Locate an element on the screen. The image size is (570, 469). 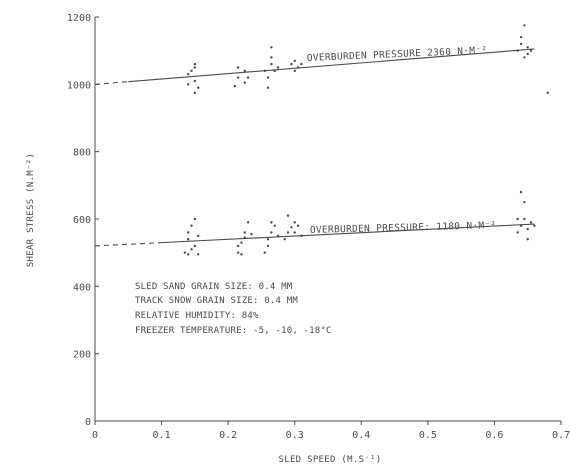
x-tick-label: 0.2 is located at coordinates (228, 435).